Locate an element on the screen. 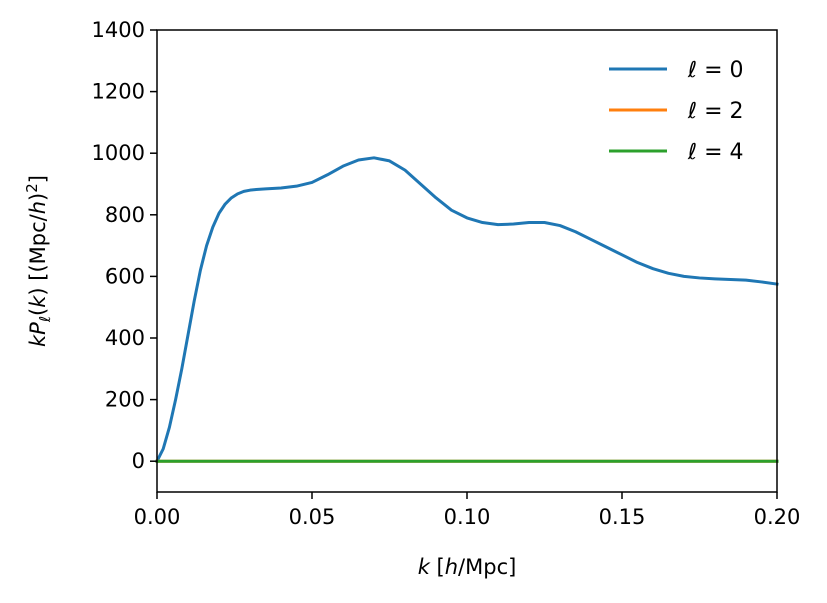  y-axis-ticks: 0 200 400 600 800 1000 1200 1400 is located at coordinates (124, 245).